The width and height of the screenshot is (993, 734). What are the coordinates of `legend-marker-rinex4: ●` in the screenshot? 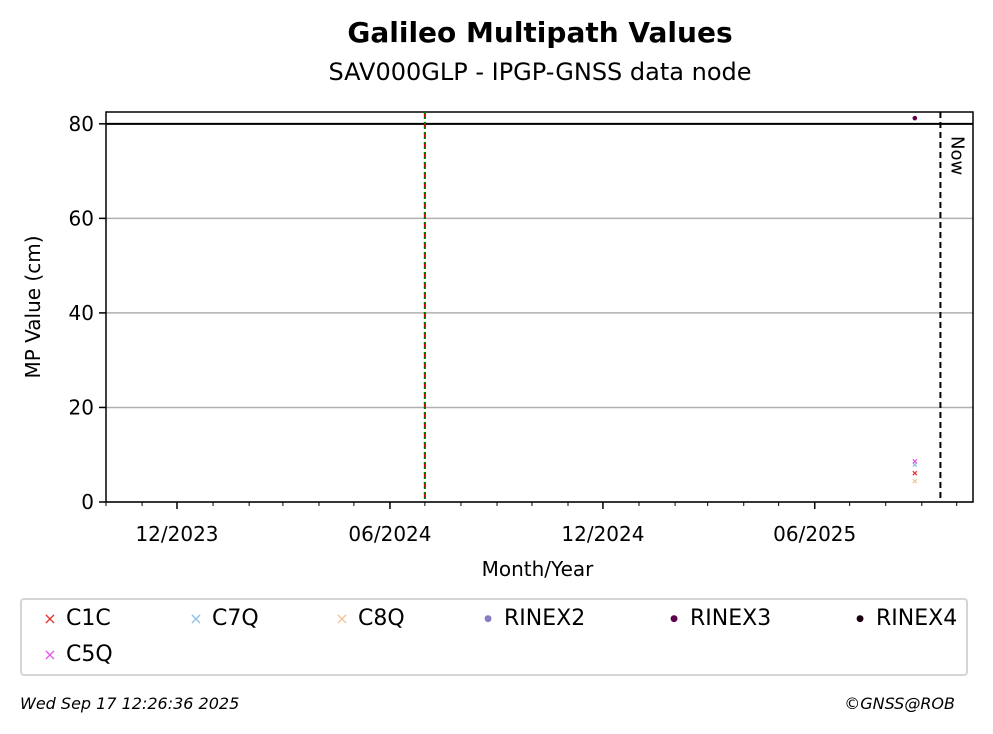 It's located at (860, 618).